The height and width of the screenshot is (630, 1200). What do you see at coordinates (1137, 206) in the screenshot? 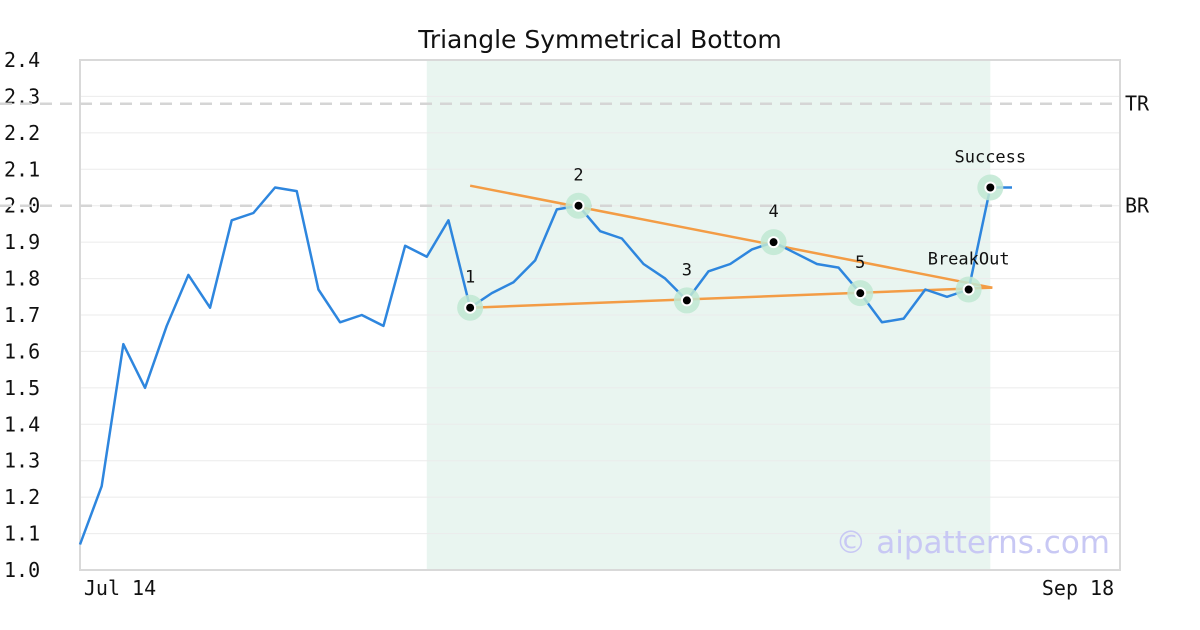
I see `reference-label-br: BR` at bounding box center [1137, 206].